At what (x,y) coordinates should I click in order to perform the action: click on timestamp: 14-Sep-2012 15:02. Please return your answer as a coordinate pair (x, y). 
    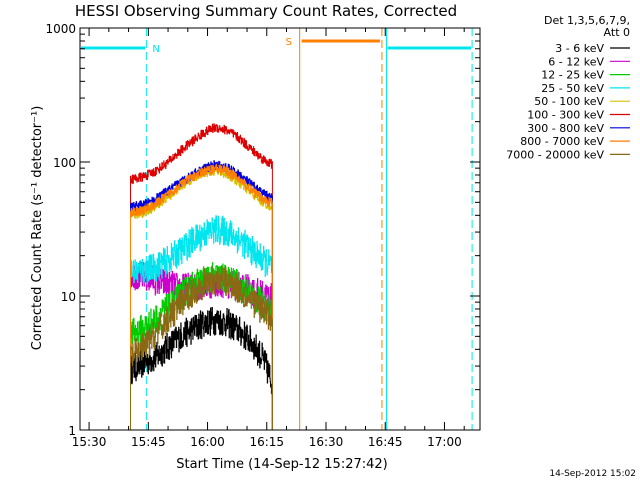
    Looking at the image, I should click on (592, 474).